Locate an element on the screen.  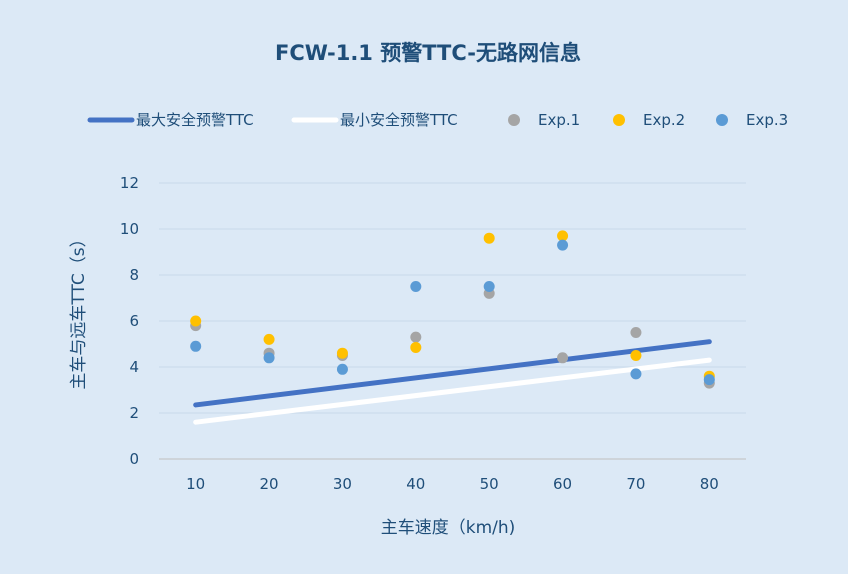
y-tick-label: 12 is located at coordinates (129, 183).